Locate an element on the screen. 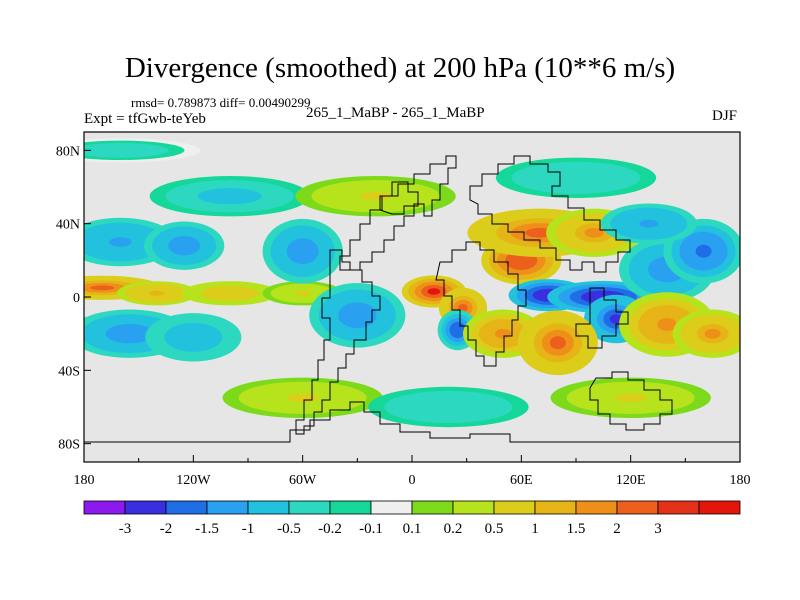 The height and width of the screenshot is (600, 800). y-axis: 80N 40N 0 40S 80S is located at coordinates (73, 298).